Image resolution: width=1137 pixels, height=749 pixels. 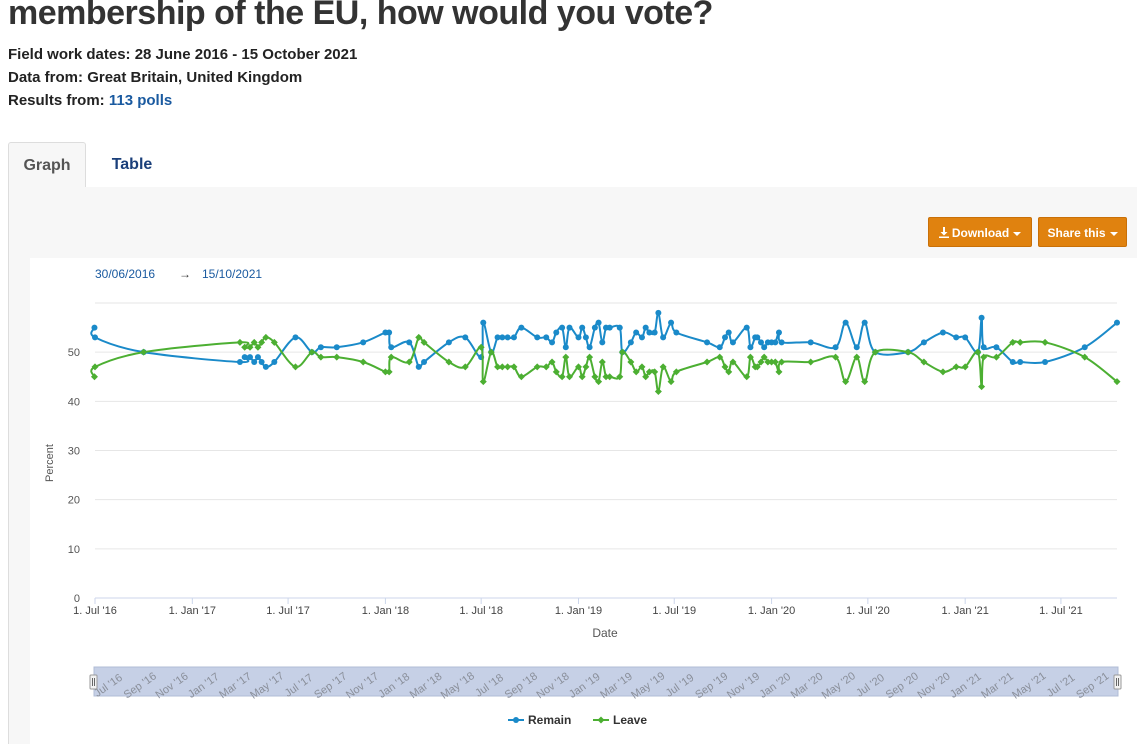 What do you see at coordinates (125, 274) in the screenshot?
I see `range-start: 30/06/2016` at bounding box center [125, 274].